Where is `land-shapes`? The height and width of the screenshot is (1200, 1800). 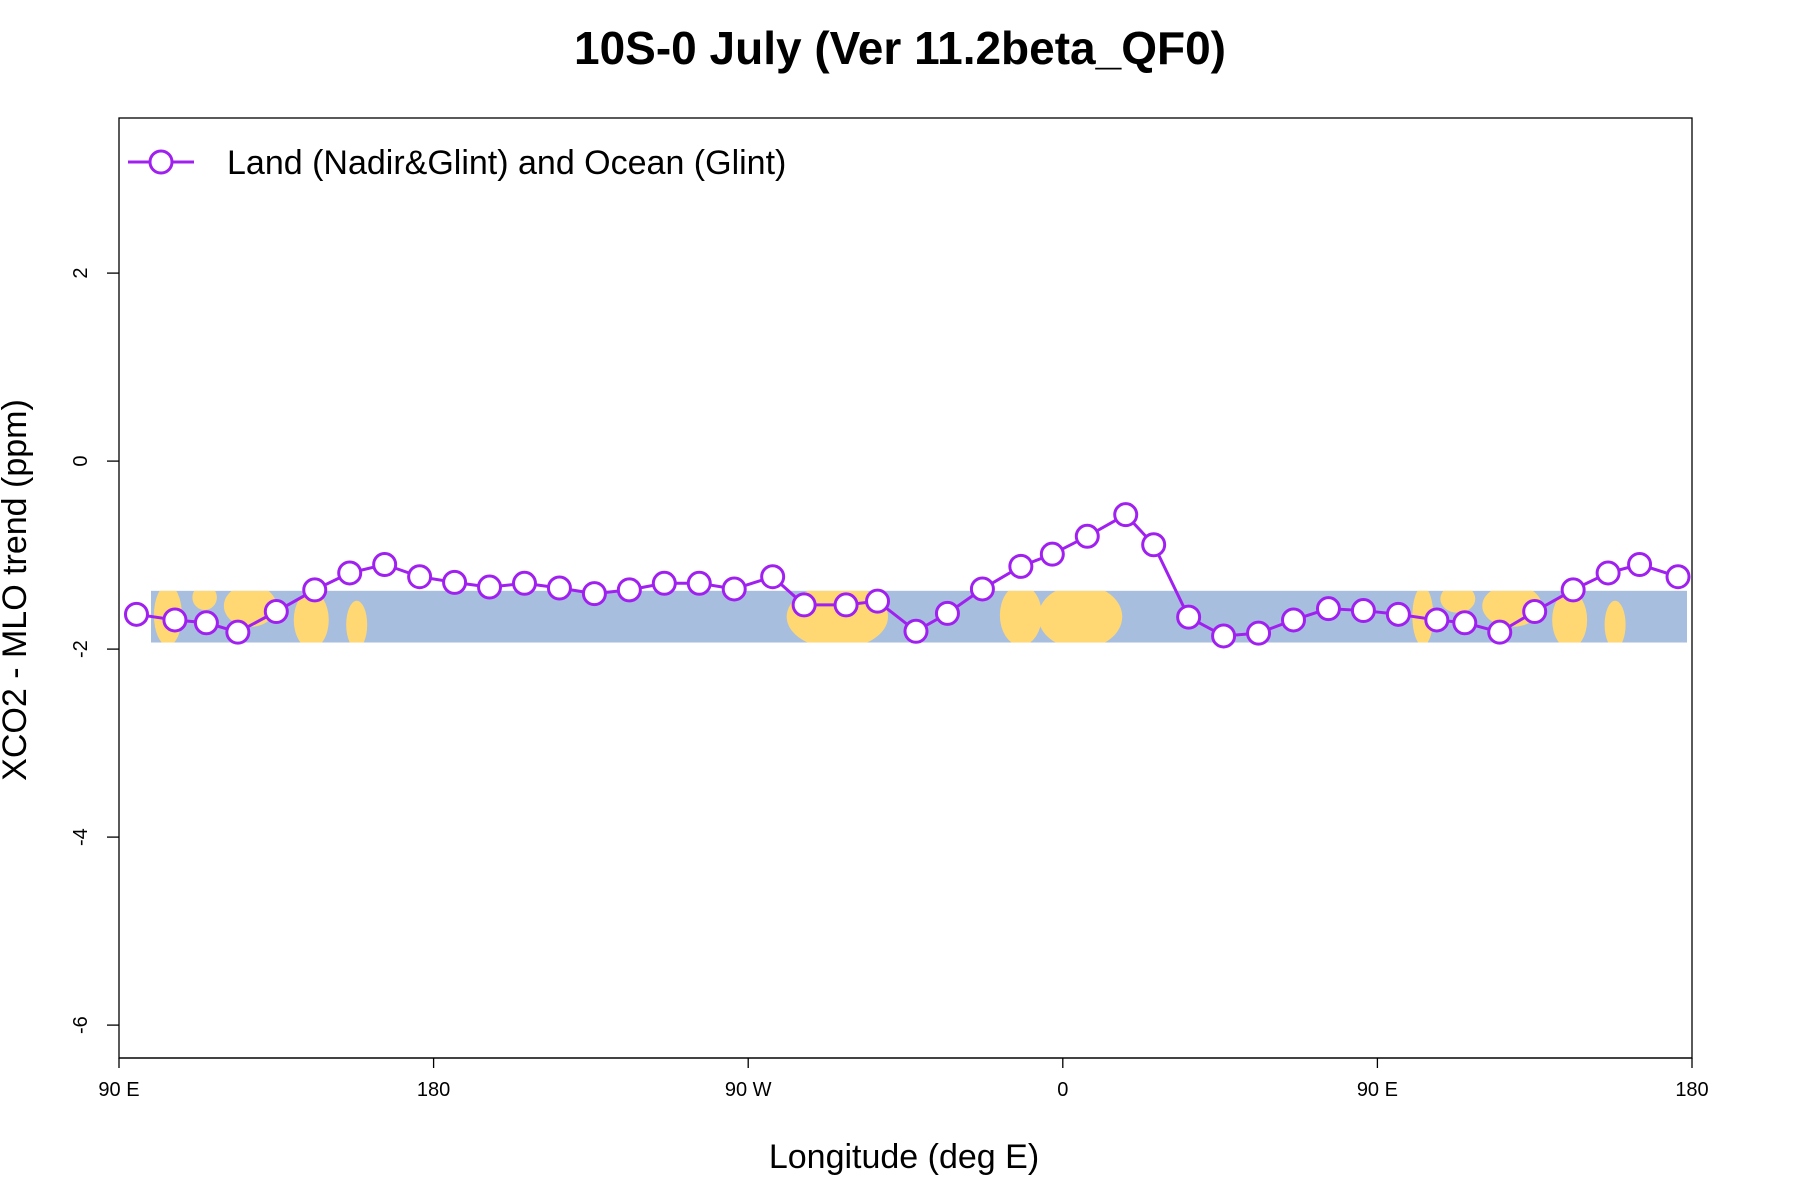 land-shapes is located at coordinates (889, 616).